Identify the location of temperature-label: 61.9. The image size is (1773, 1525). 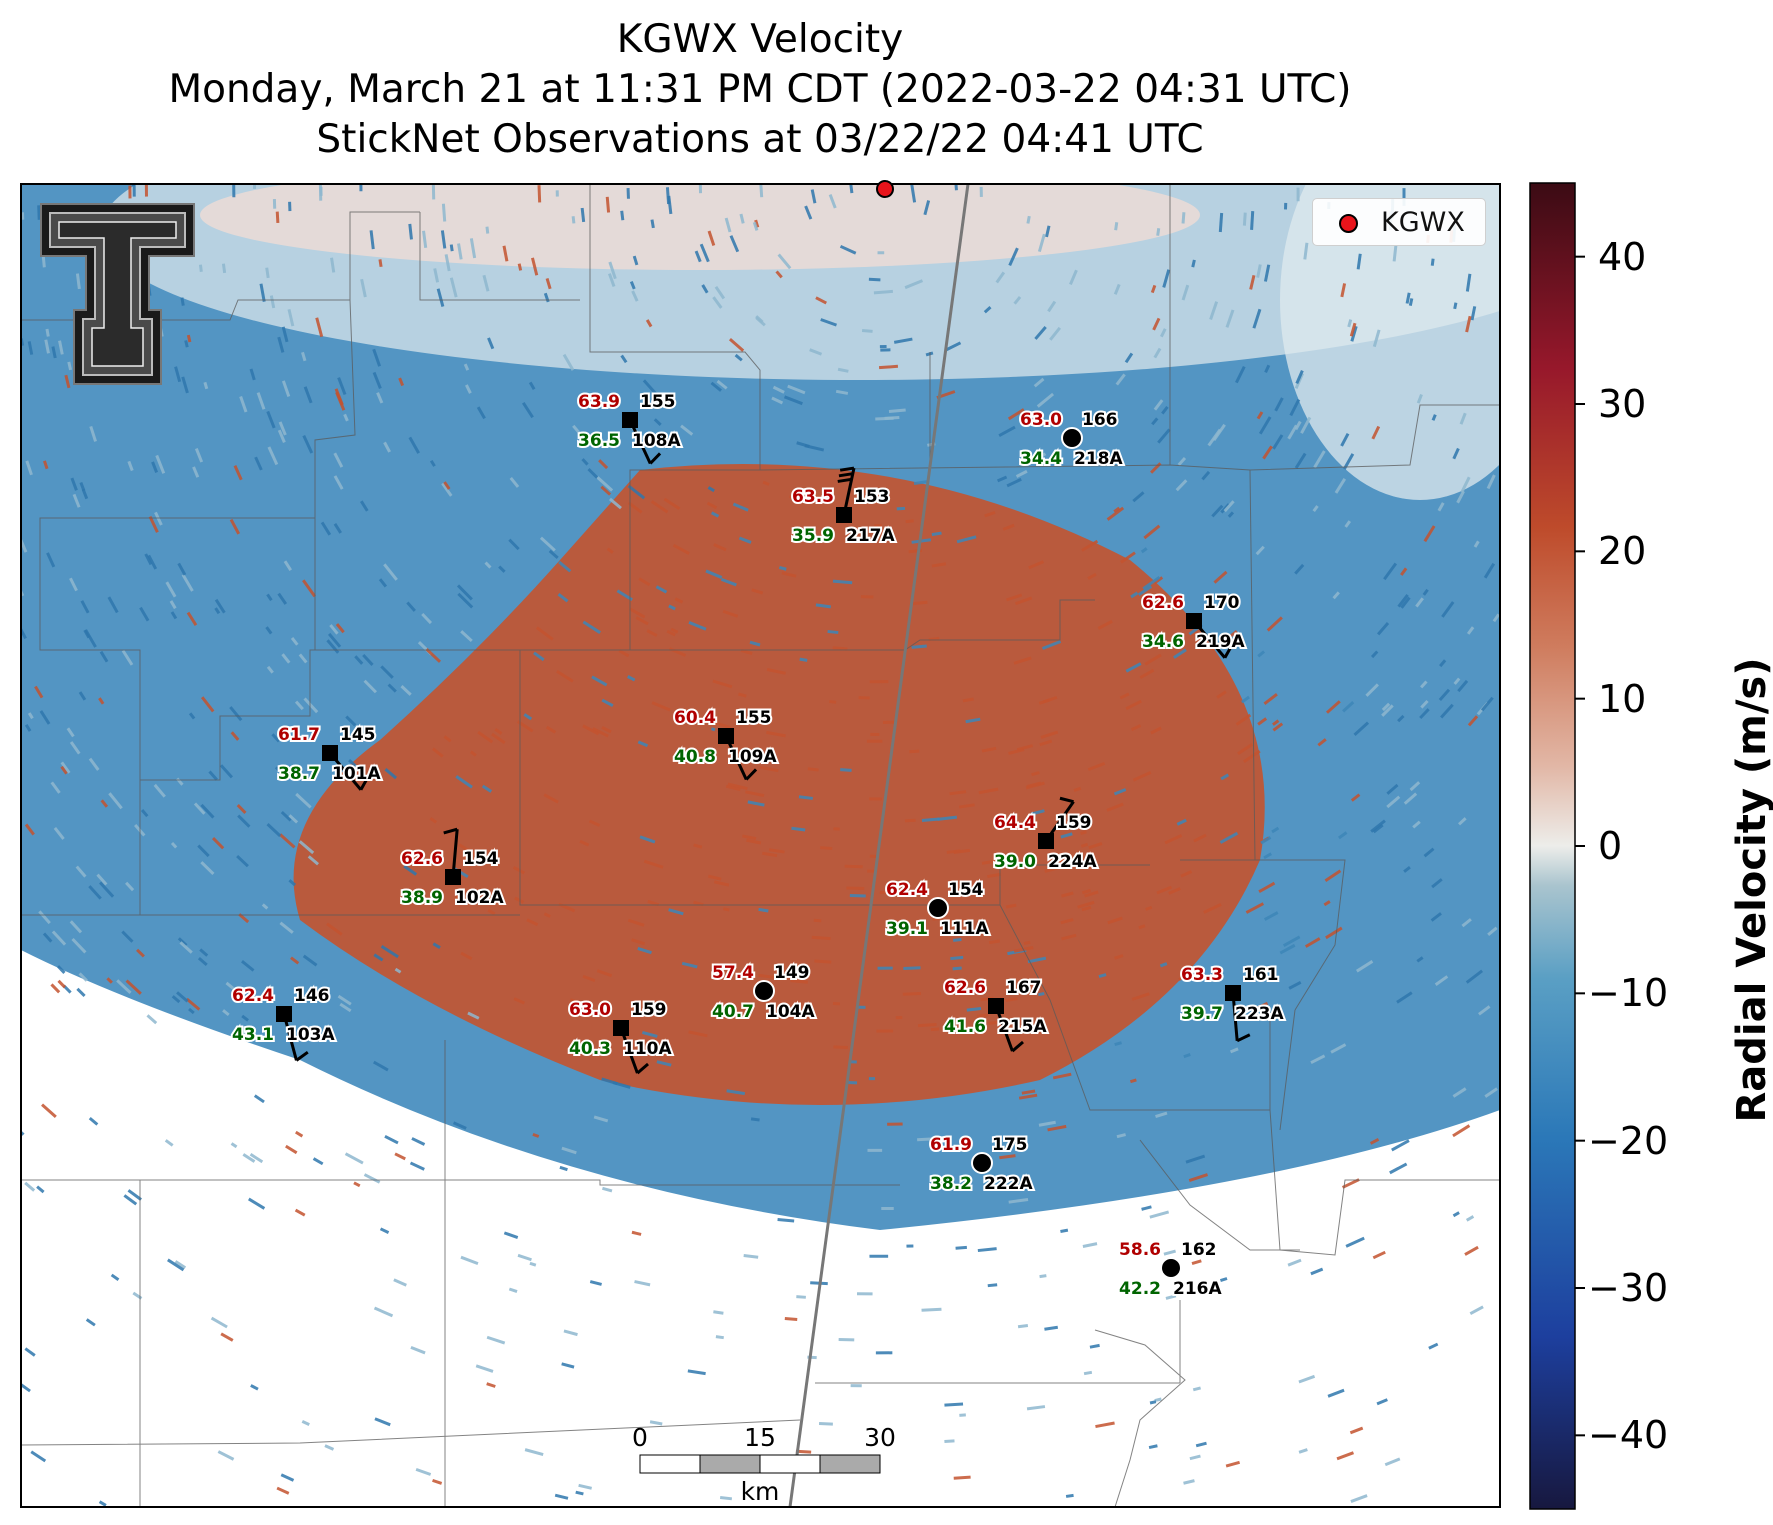
(951, 1145).